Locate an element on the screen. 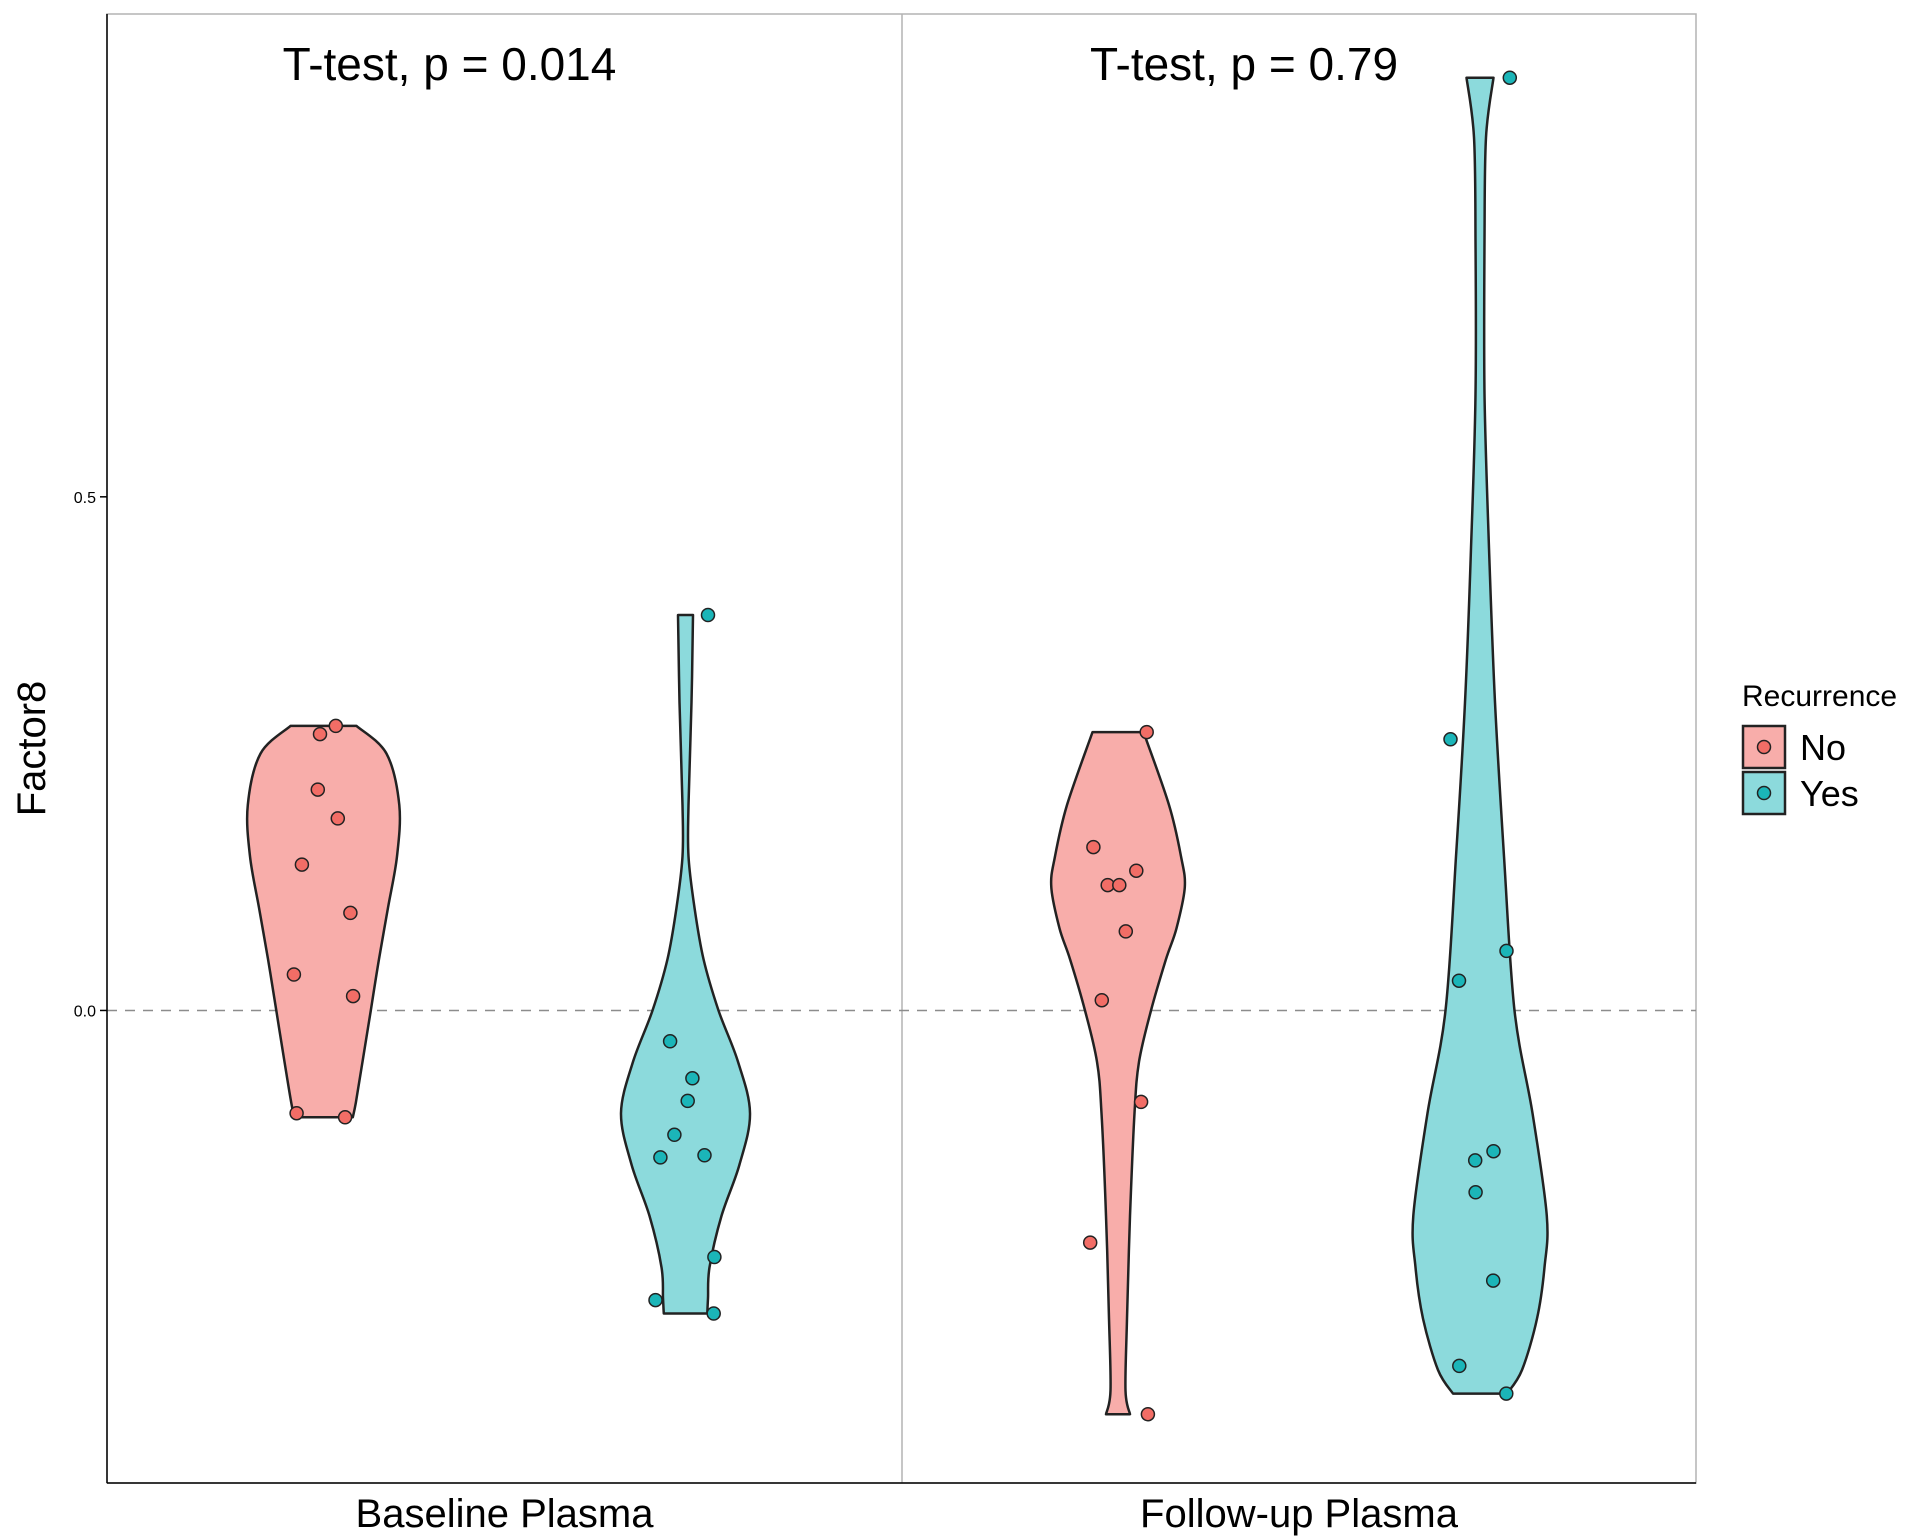 This screenshot has height=1536, width=1920. legend-key-yes is located at coordinates (1764, 793).